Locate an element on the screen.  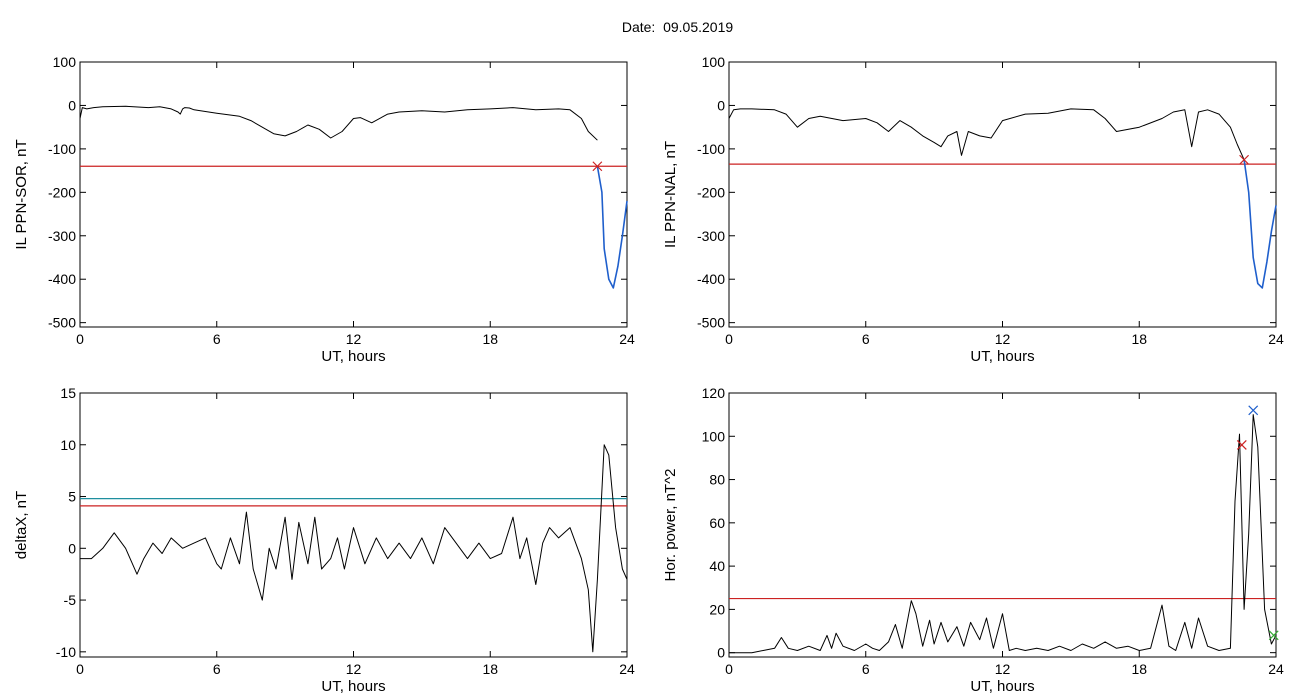
date-label: Date: is located at coordinates (638, 27).